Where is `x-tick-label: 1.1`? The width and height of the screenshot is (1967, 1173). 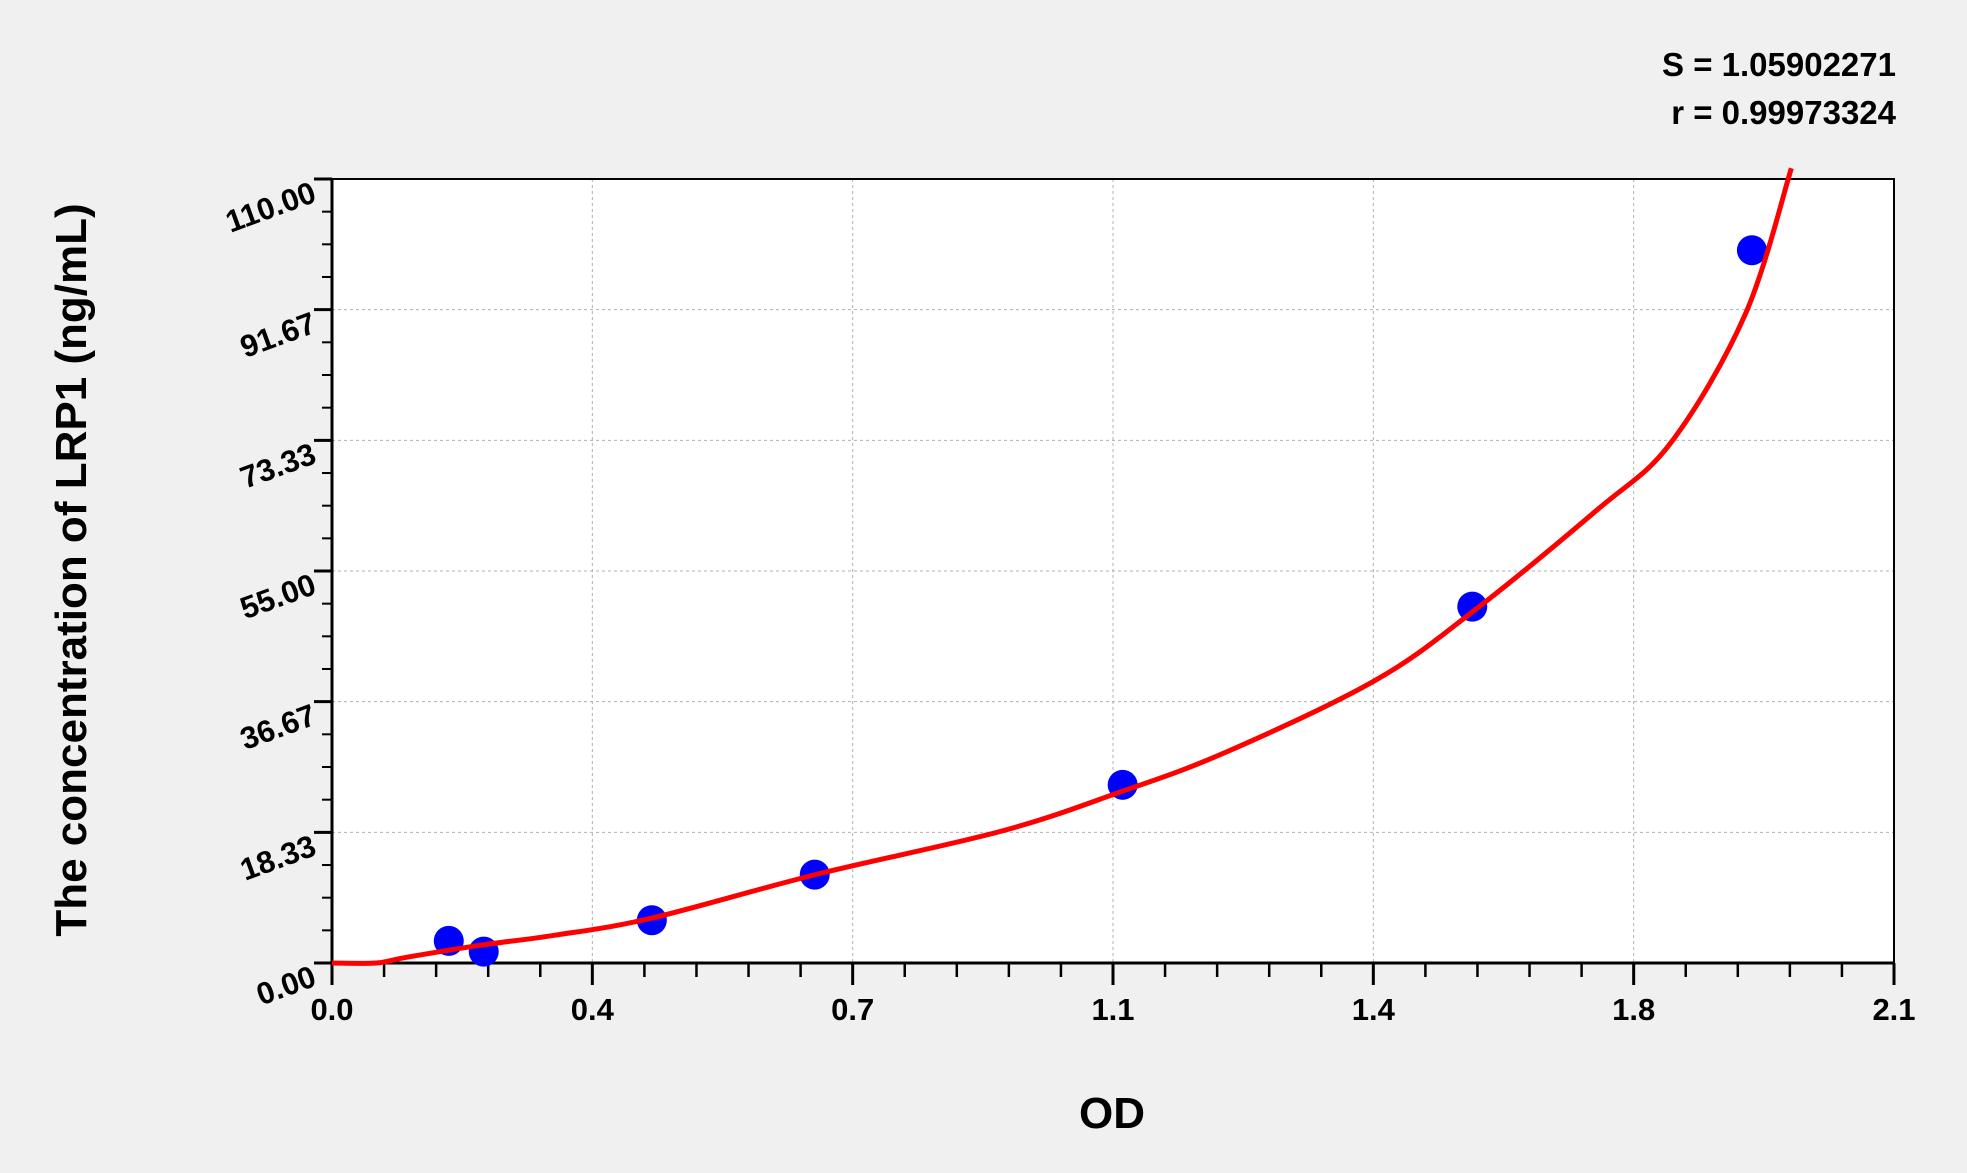
x-tick-label: 1.1 is located at coordinates (1112, 1009).